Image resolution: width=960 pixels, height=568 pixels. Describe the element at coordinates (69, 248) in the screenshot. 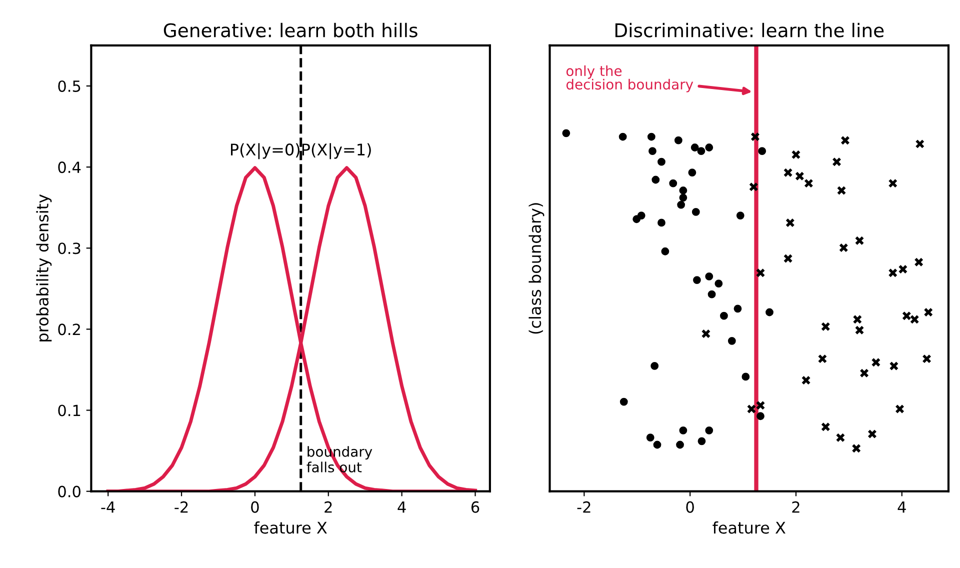

I see `y-tick-label: 0.3` at that location.